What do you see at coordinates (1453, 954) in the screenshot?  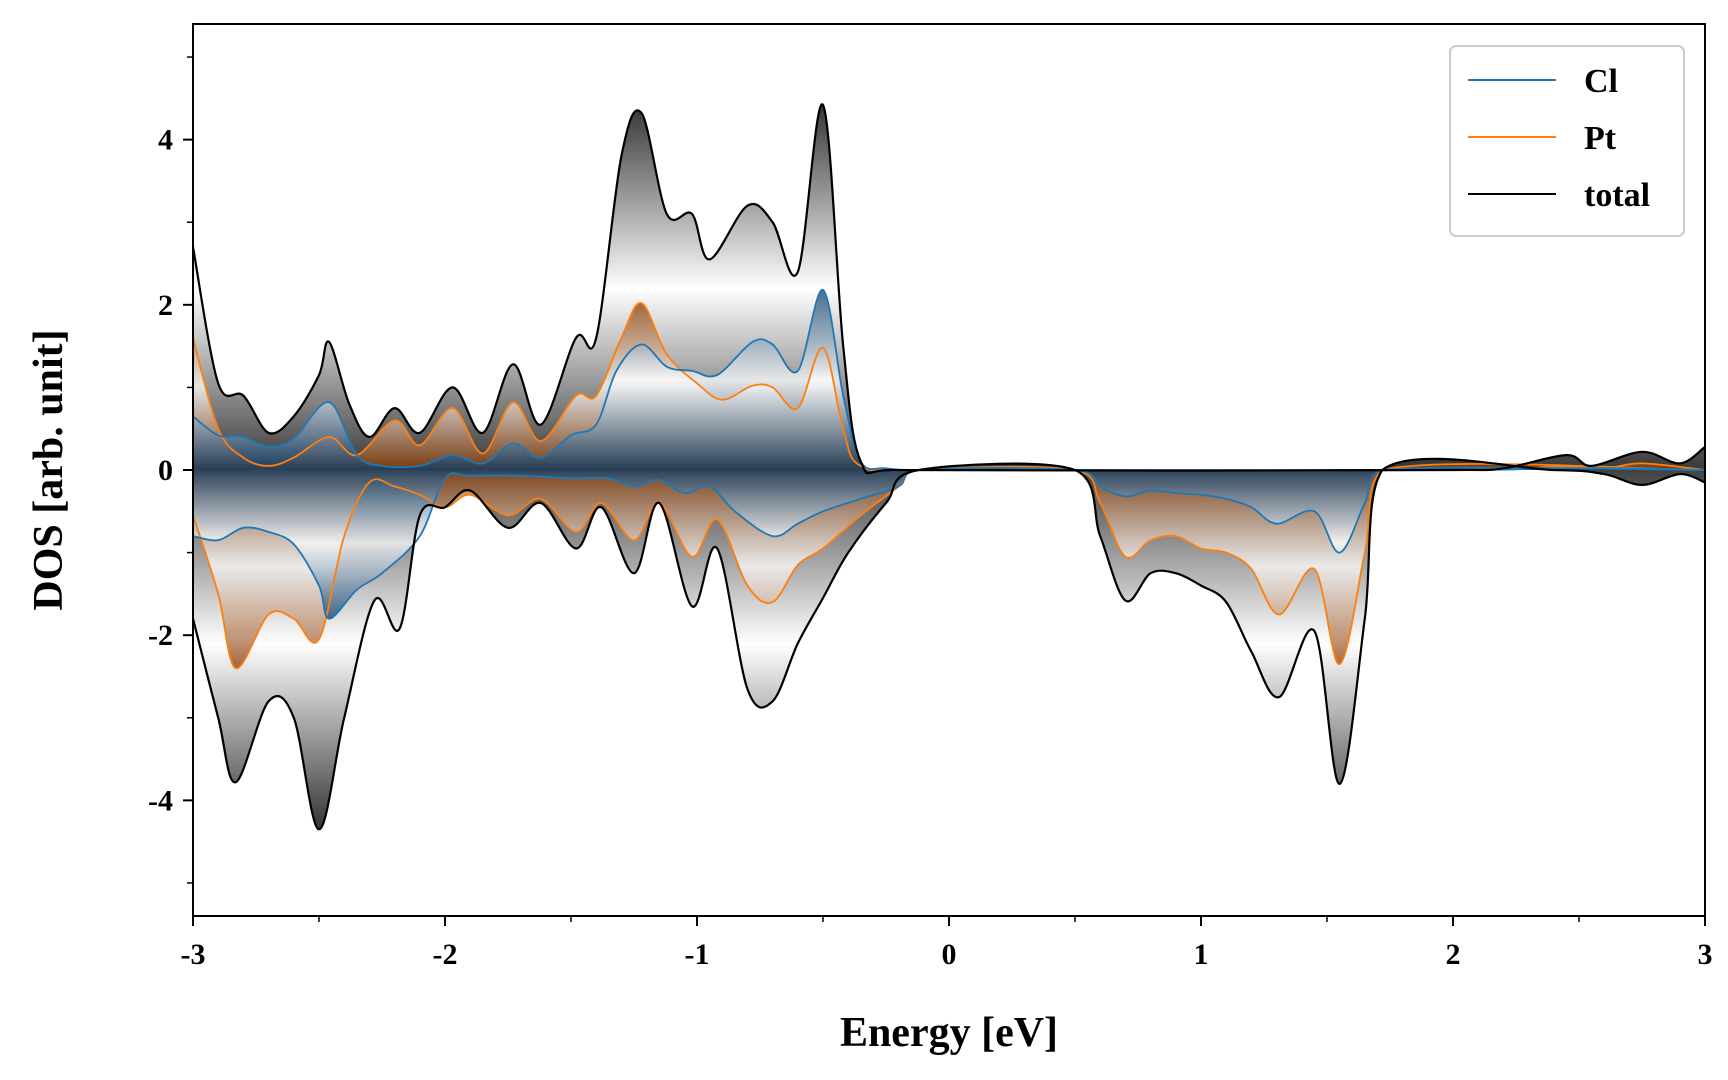 I see `x-tick-label: 2` at bounding box center [1453, 954].